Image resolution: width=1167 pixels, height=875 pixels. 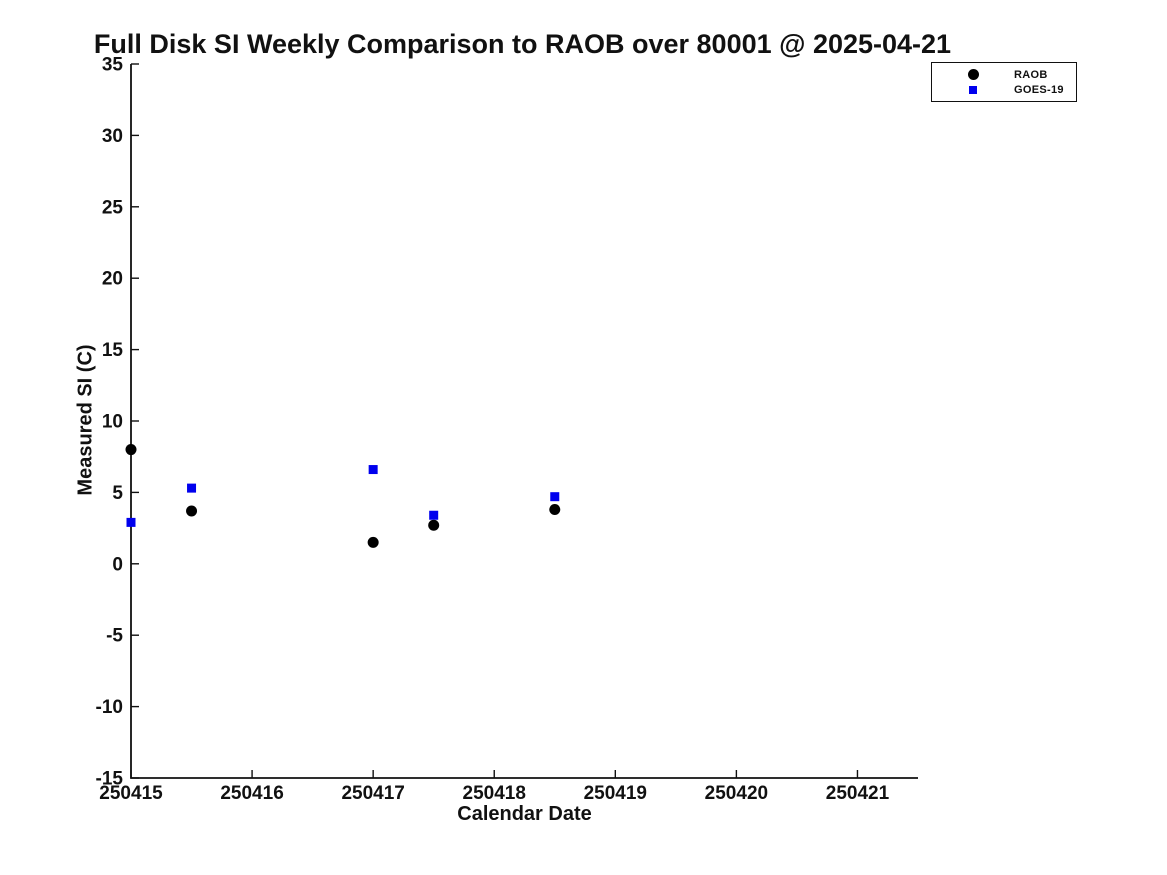 What do you see at coordinates (109, 707) in the screenshot?
I see `y-tick-label: -10` at bounding box center [109, 707].